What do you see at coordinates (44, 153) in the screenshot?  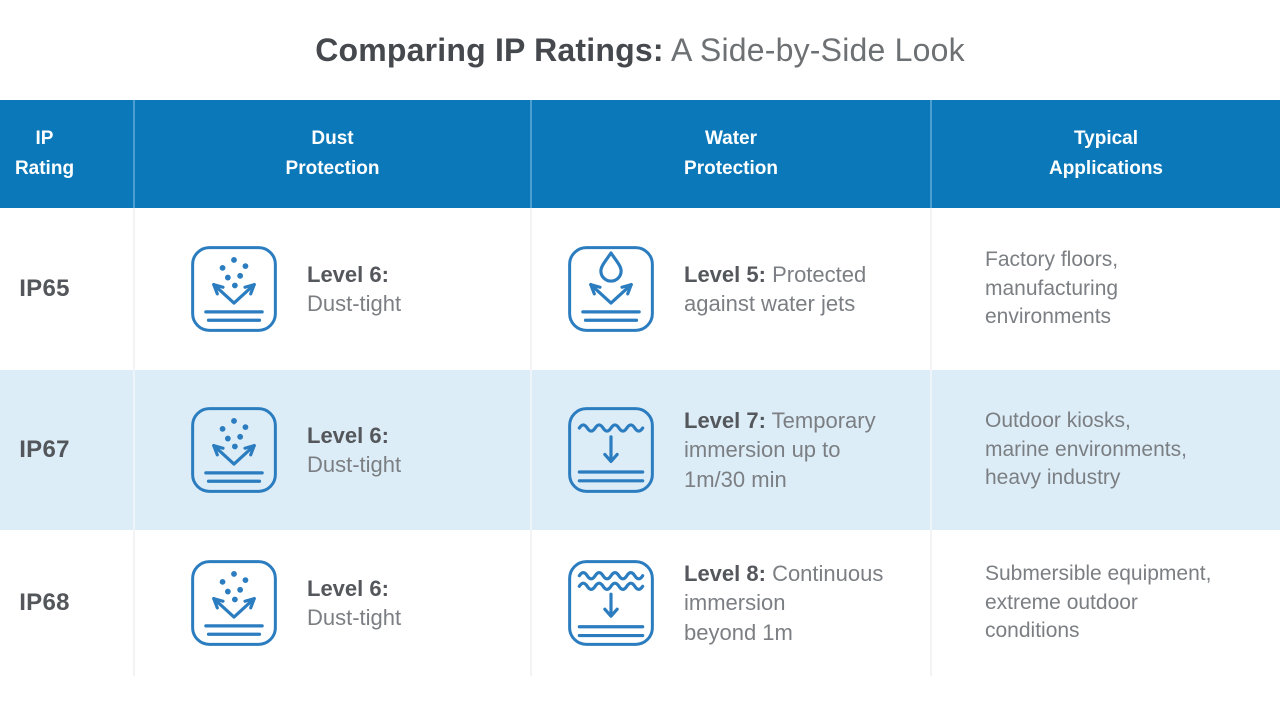 I see `header-ip-rating: IP Rating` at bounding box center [44, 153].